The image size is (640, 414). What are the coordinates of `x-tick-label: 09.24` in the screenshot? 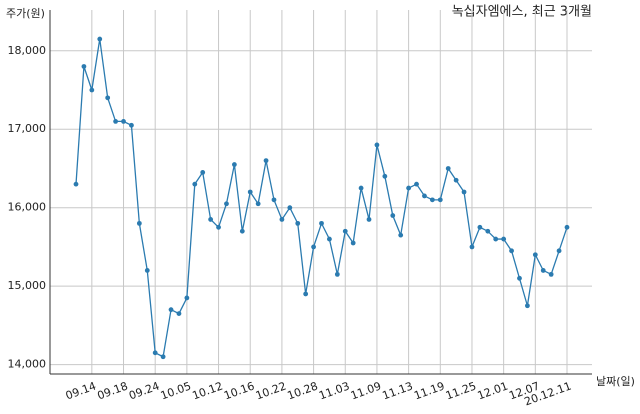 It's located at (144, 390).